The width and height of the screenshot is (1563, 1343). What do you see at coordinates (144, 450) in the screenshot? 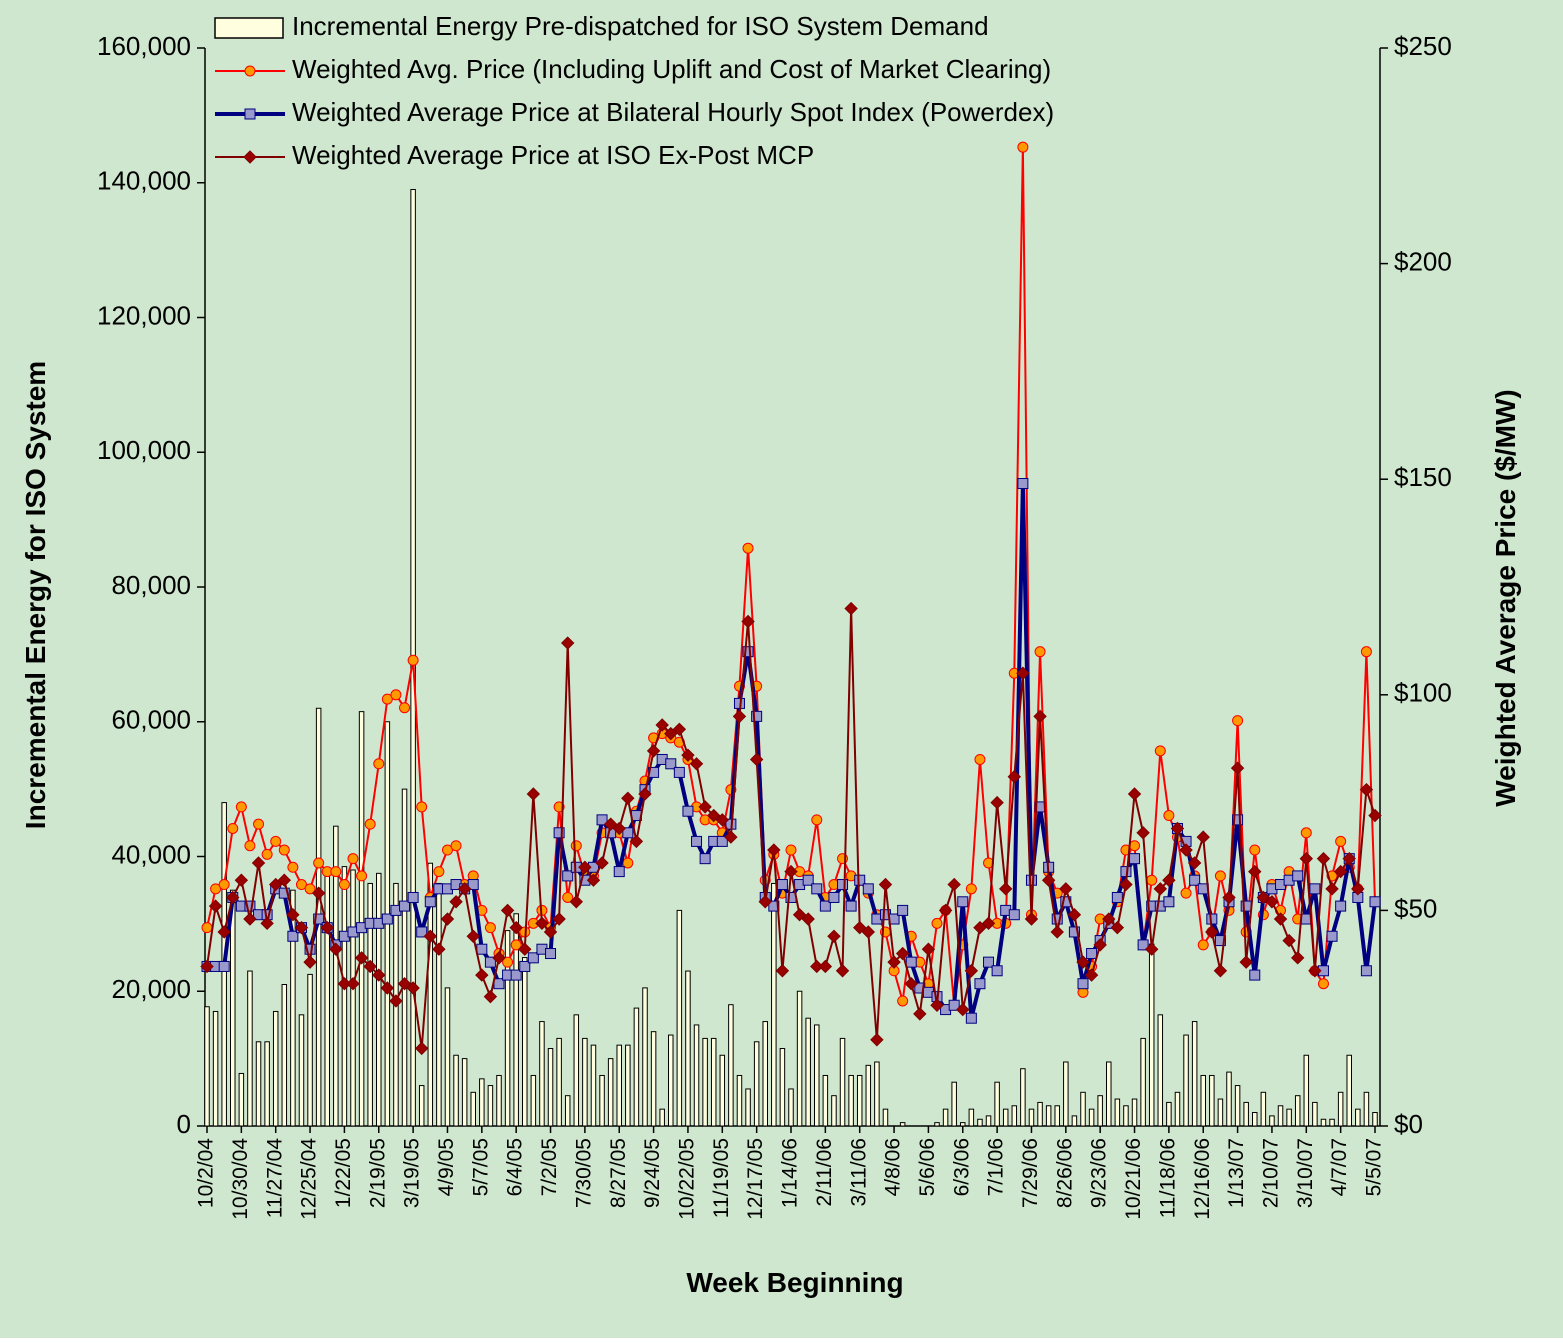
I see `y-tick-label: 100,000` at bounding box center [144, 450].